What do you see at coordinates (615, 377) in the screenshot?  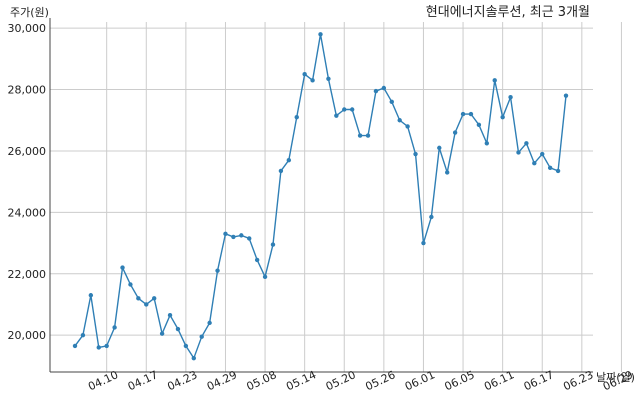 I see `x-axis-label: 날짜(일)` at bounding box center [615, 377].